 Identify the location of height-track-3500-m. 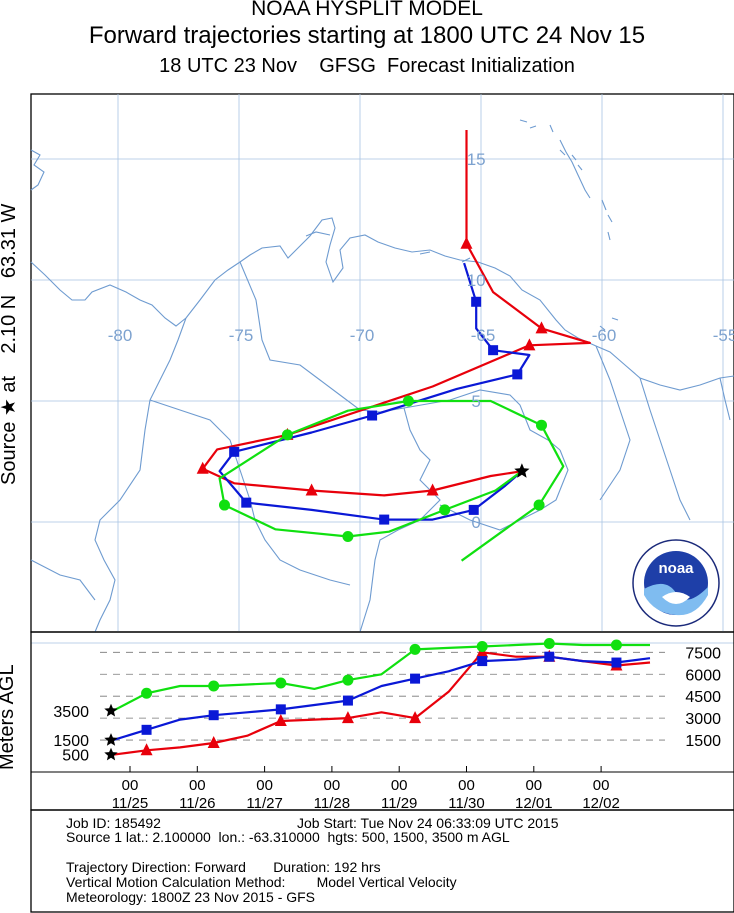
(381, 677).